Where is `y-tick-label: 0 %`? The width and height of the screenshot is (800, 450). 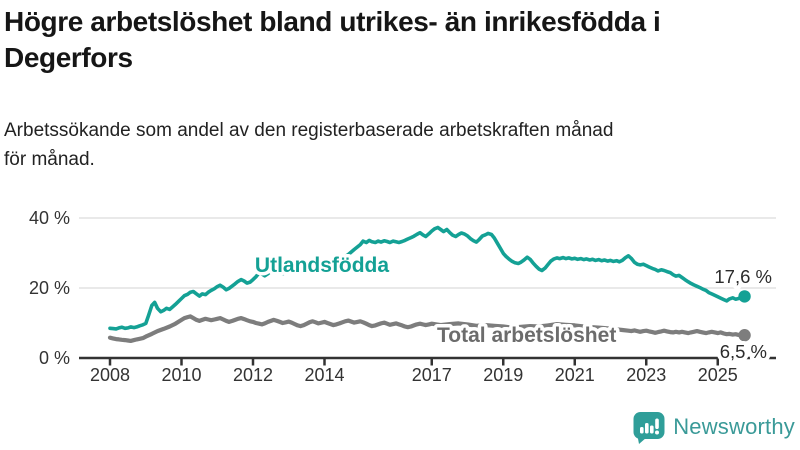
y-tick-label: 0 % is located at coordinates (54, 358).